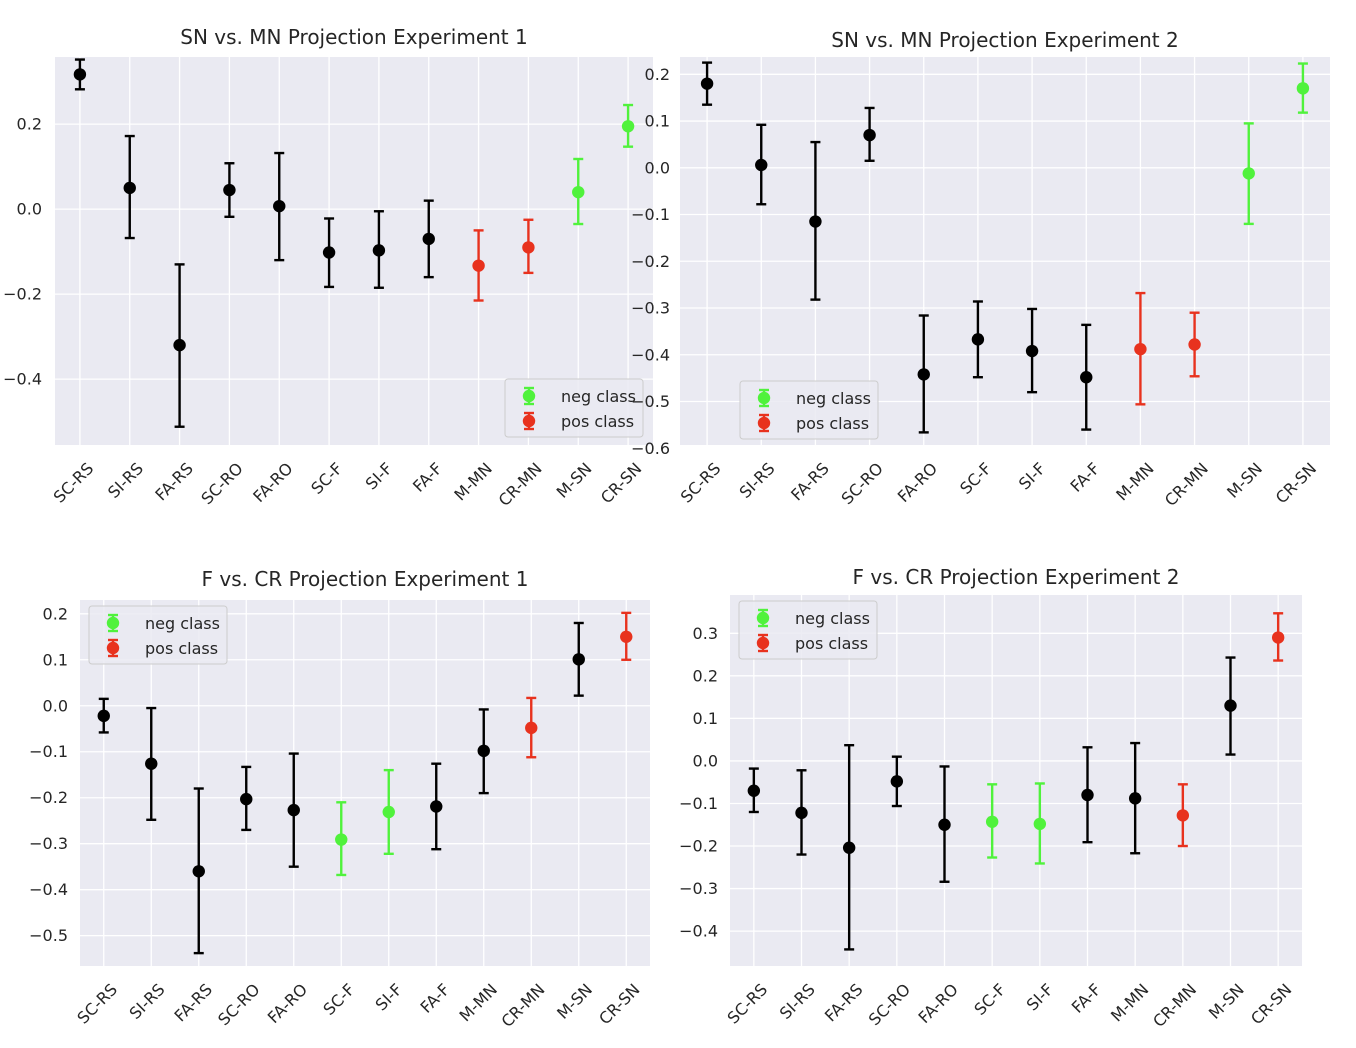 This screenshot has width=1356, height=1048. I want to click on y-tick-label: −0.6, so click(650, 448).